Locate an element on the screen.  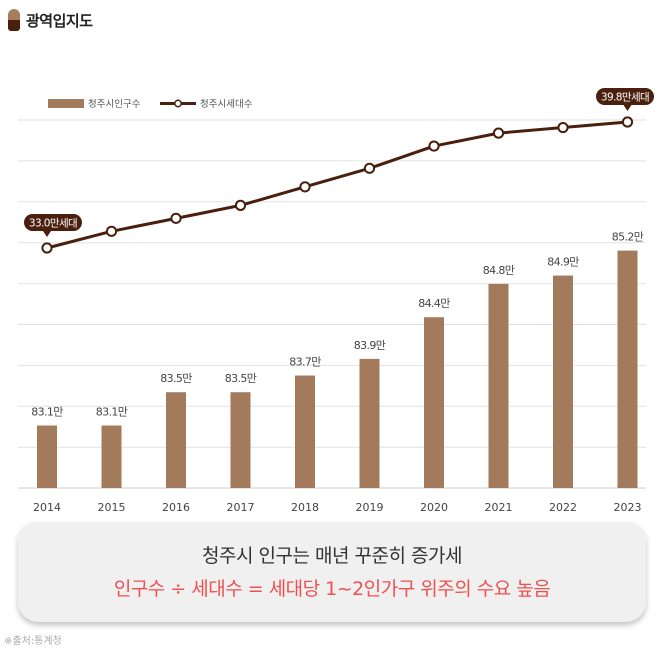
x-tick-2018: 2018 is located at coordinates (305, 507).